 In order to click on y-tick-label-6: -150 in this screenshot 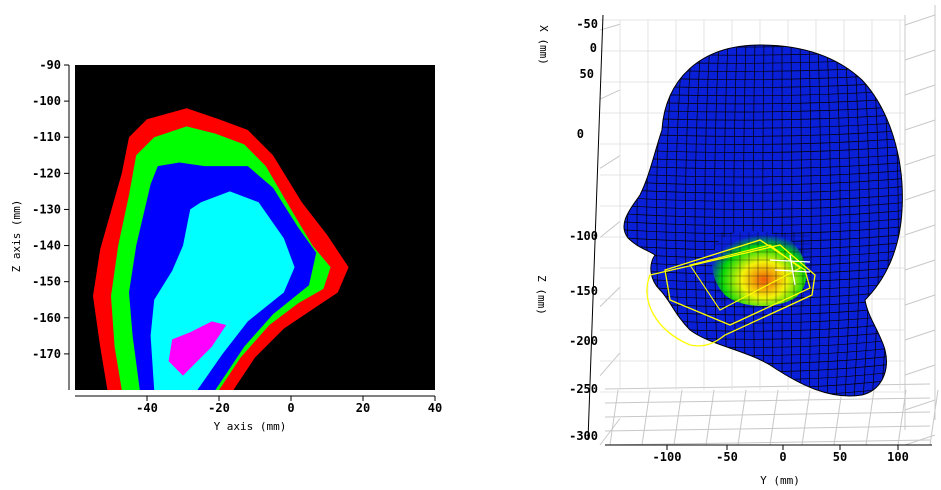, I will do `click(46, 282)`.